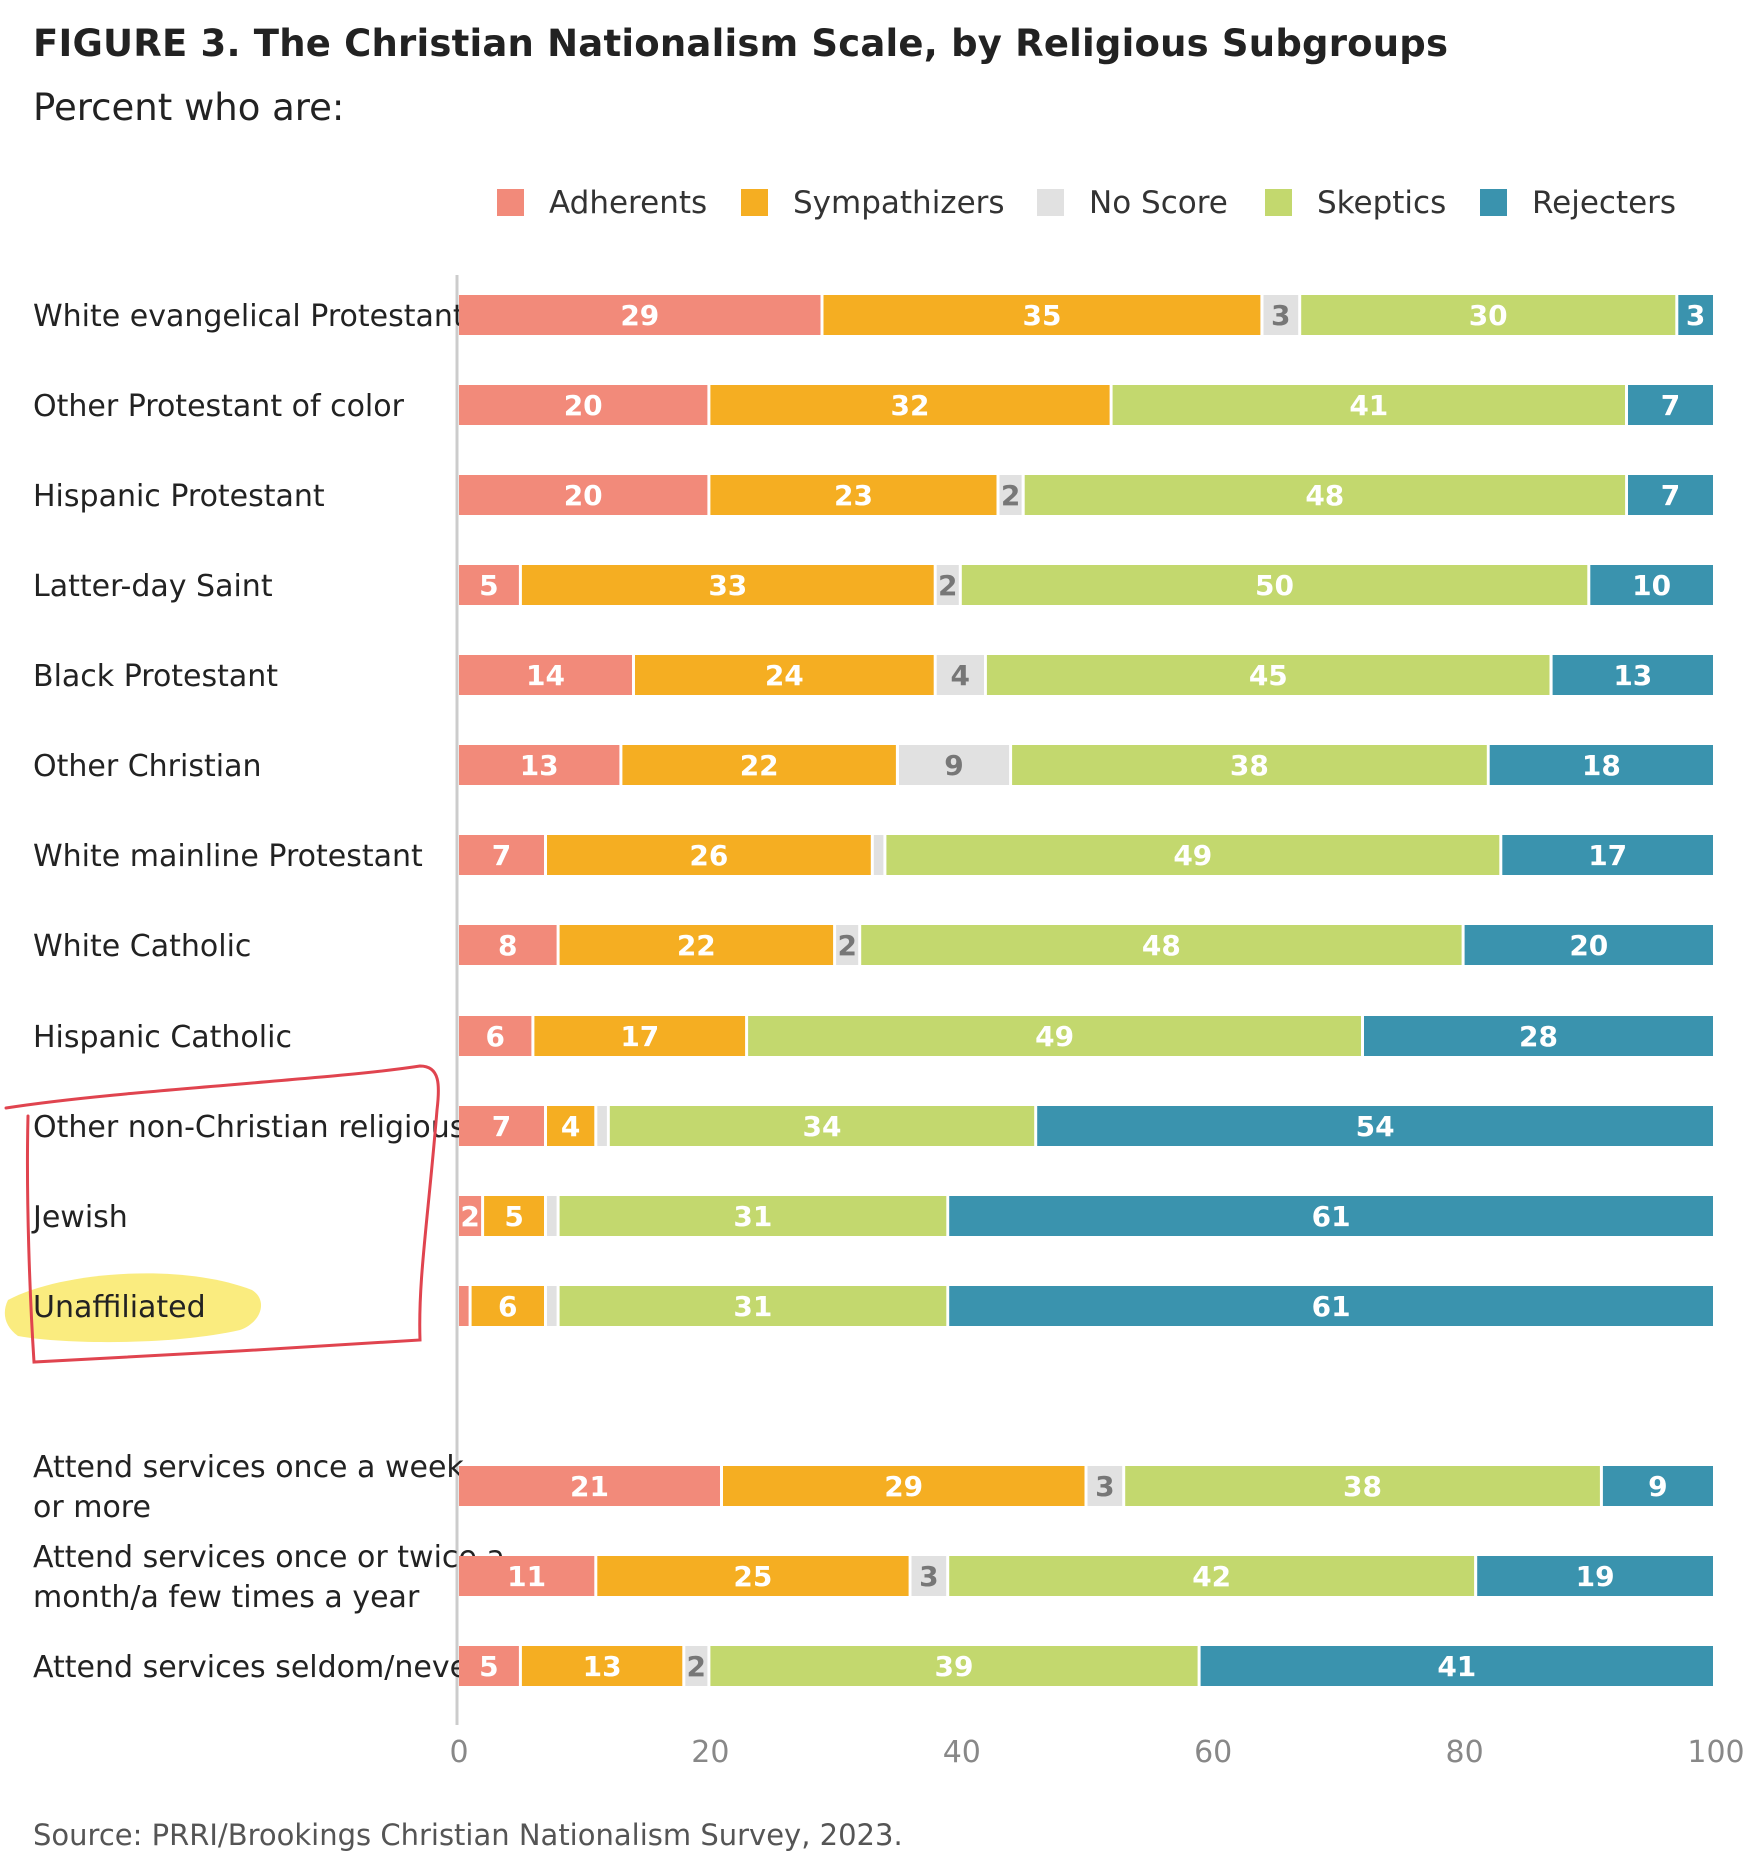 Image resolution: width=1763 pixels, height=1875 pixels. I want to click on x-tick-label-40: 40, so click(962, 1752).